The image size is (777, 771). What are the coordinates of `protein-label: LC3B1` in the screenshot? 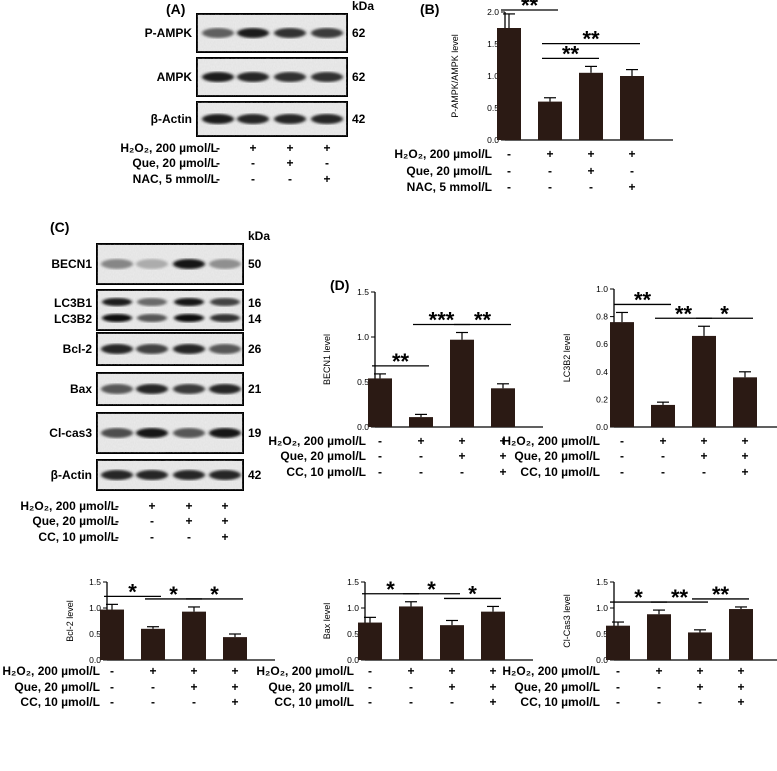 It's located at (73, 303).